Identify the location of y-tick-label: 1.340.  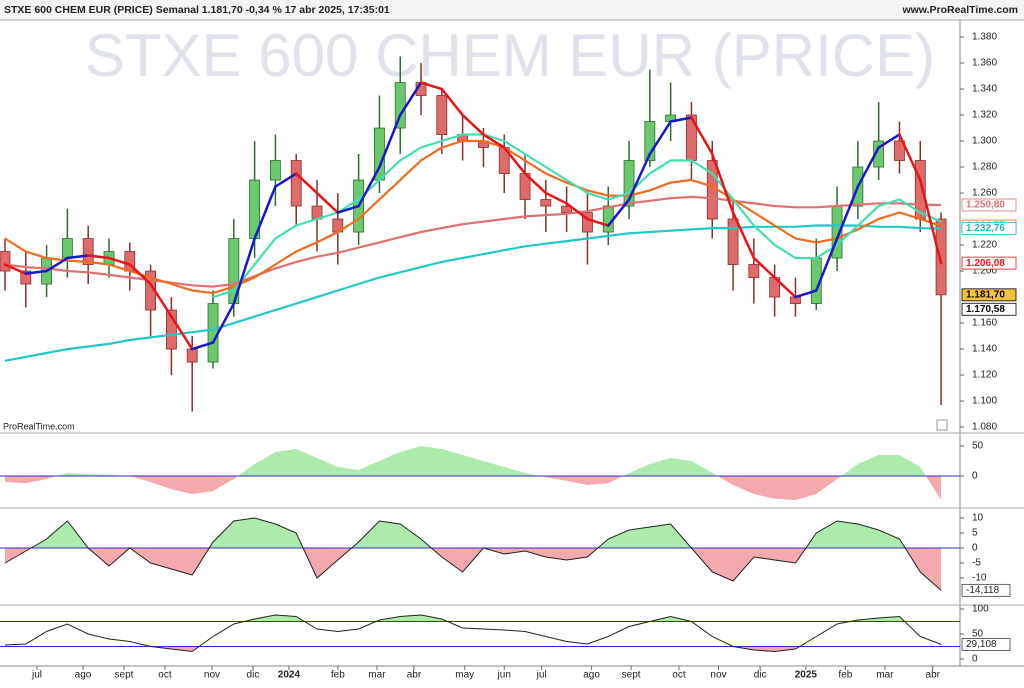
(984, 89).